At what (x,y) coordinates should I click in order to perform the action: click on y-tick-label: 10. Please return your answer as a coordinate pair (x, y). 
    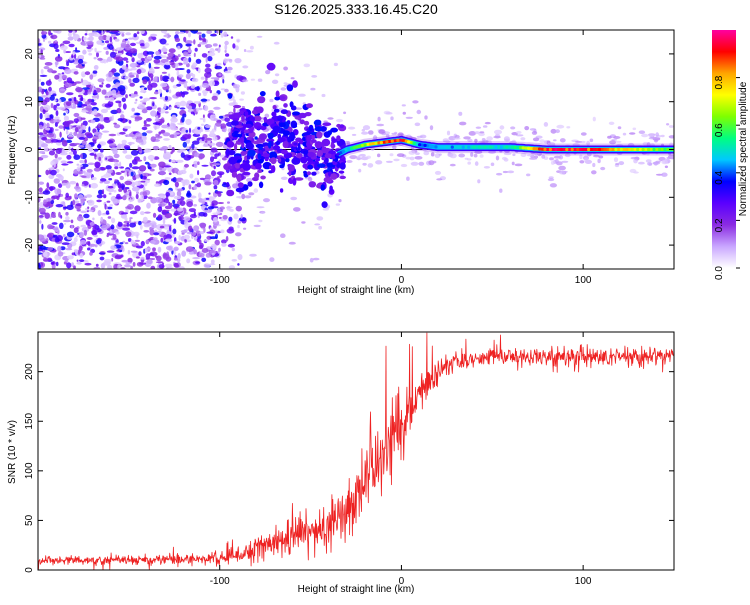
    Looking at the image, I should click on (29, 102).